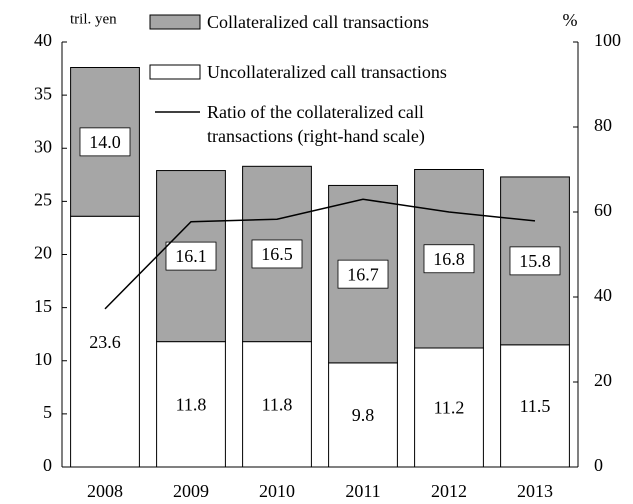  I want to click on legend-label: Collateralized call transactions, so click(318, 22).